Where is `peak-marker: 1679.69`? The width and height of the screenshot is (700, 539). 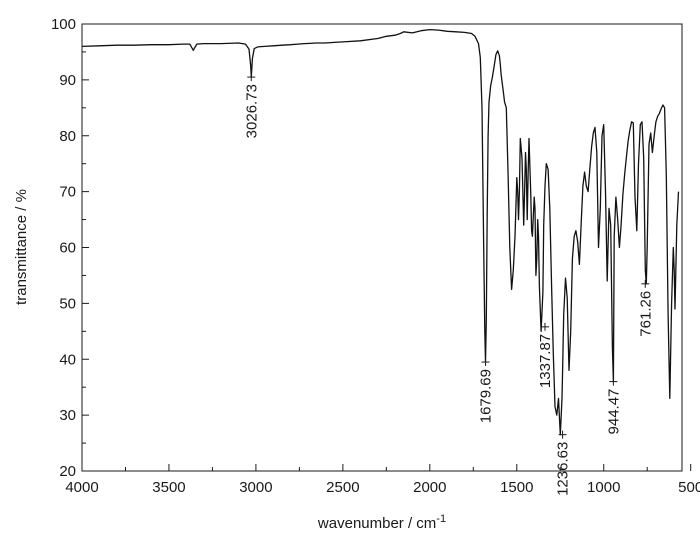
peak-marker: 1679.69 is located at coordinates (486, 390).